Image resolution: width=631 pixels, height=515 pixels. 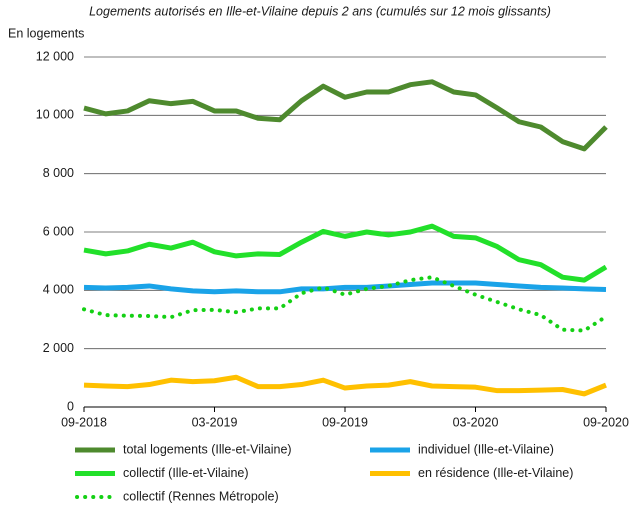 I want to click on y-tick-label: 2 000, so click(x=58, y=348).